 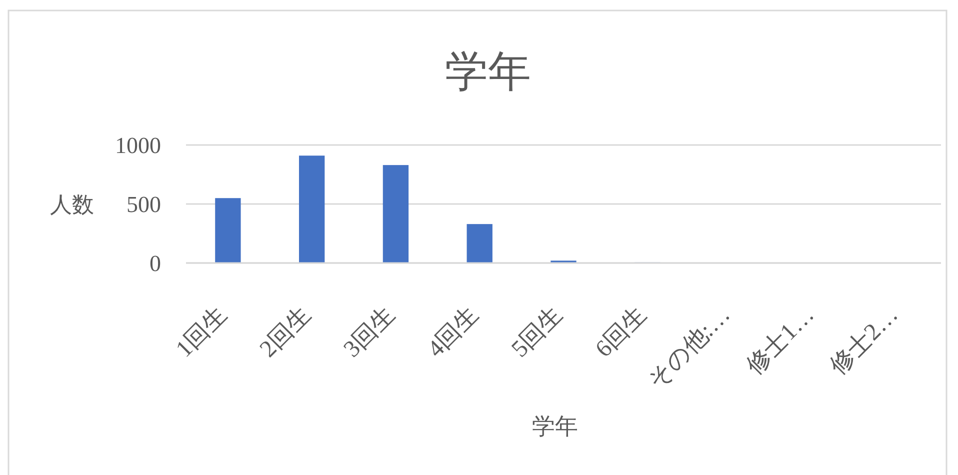 I want to click on x-tick-label: 1回生, so click(x=201, y=332).